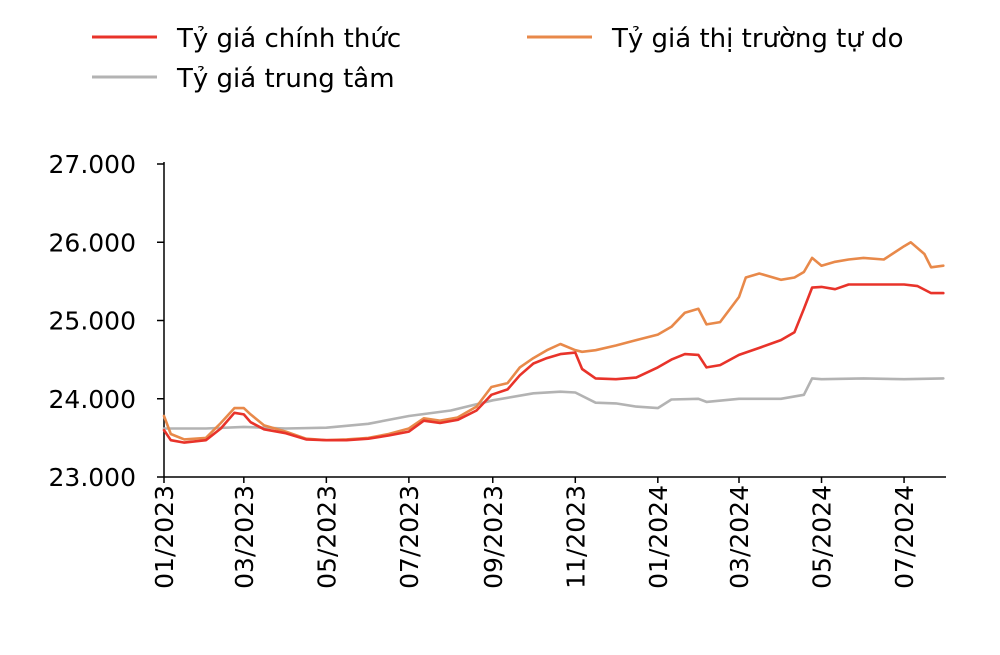 Image resolution: width=1000 pixels, height=655 pixels. Describe the element at coordinates (92, 477) in the screenshot. I see `y-tick-label: 23.000` at that location.